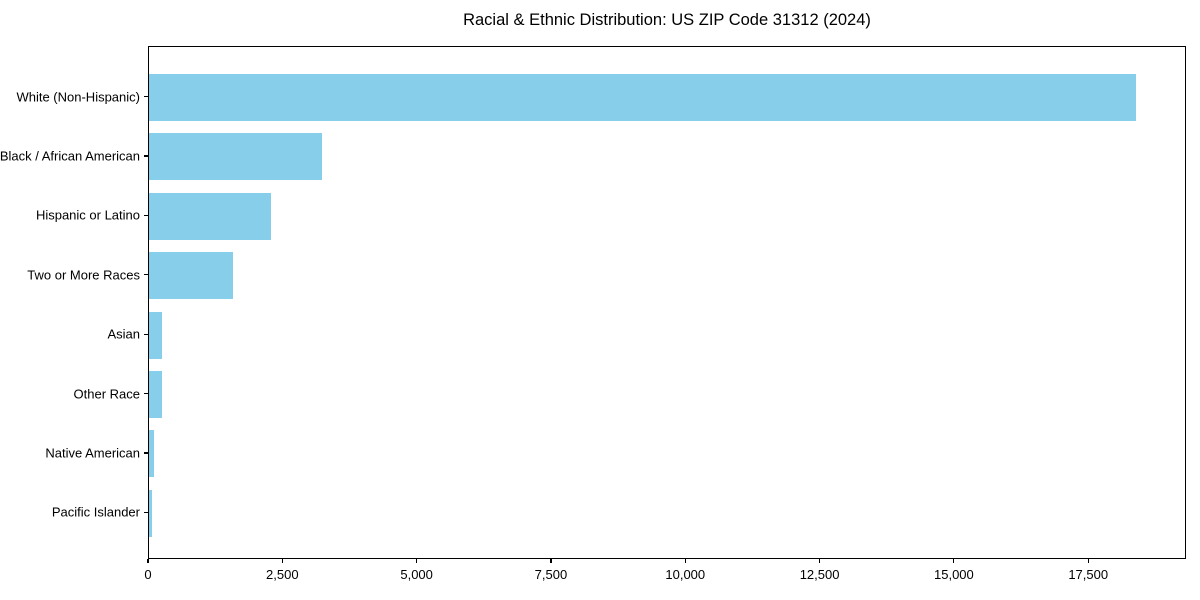 The height and width of the screenshot is (600, 1200). Describe the element at coordinates (148, 574) in the screenshot. I see `x-tick-label: 0` at that location.